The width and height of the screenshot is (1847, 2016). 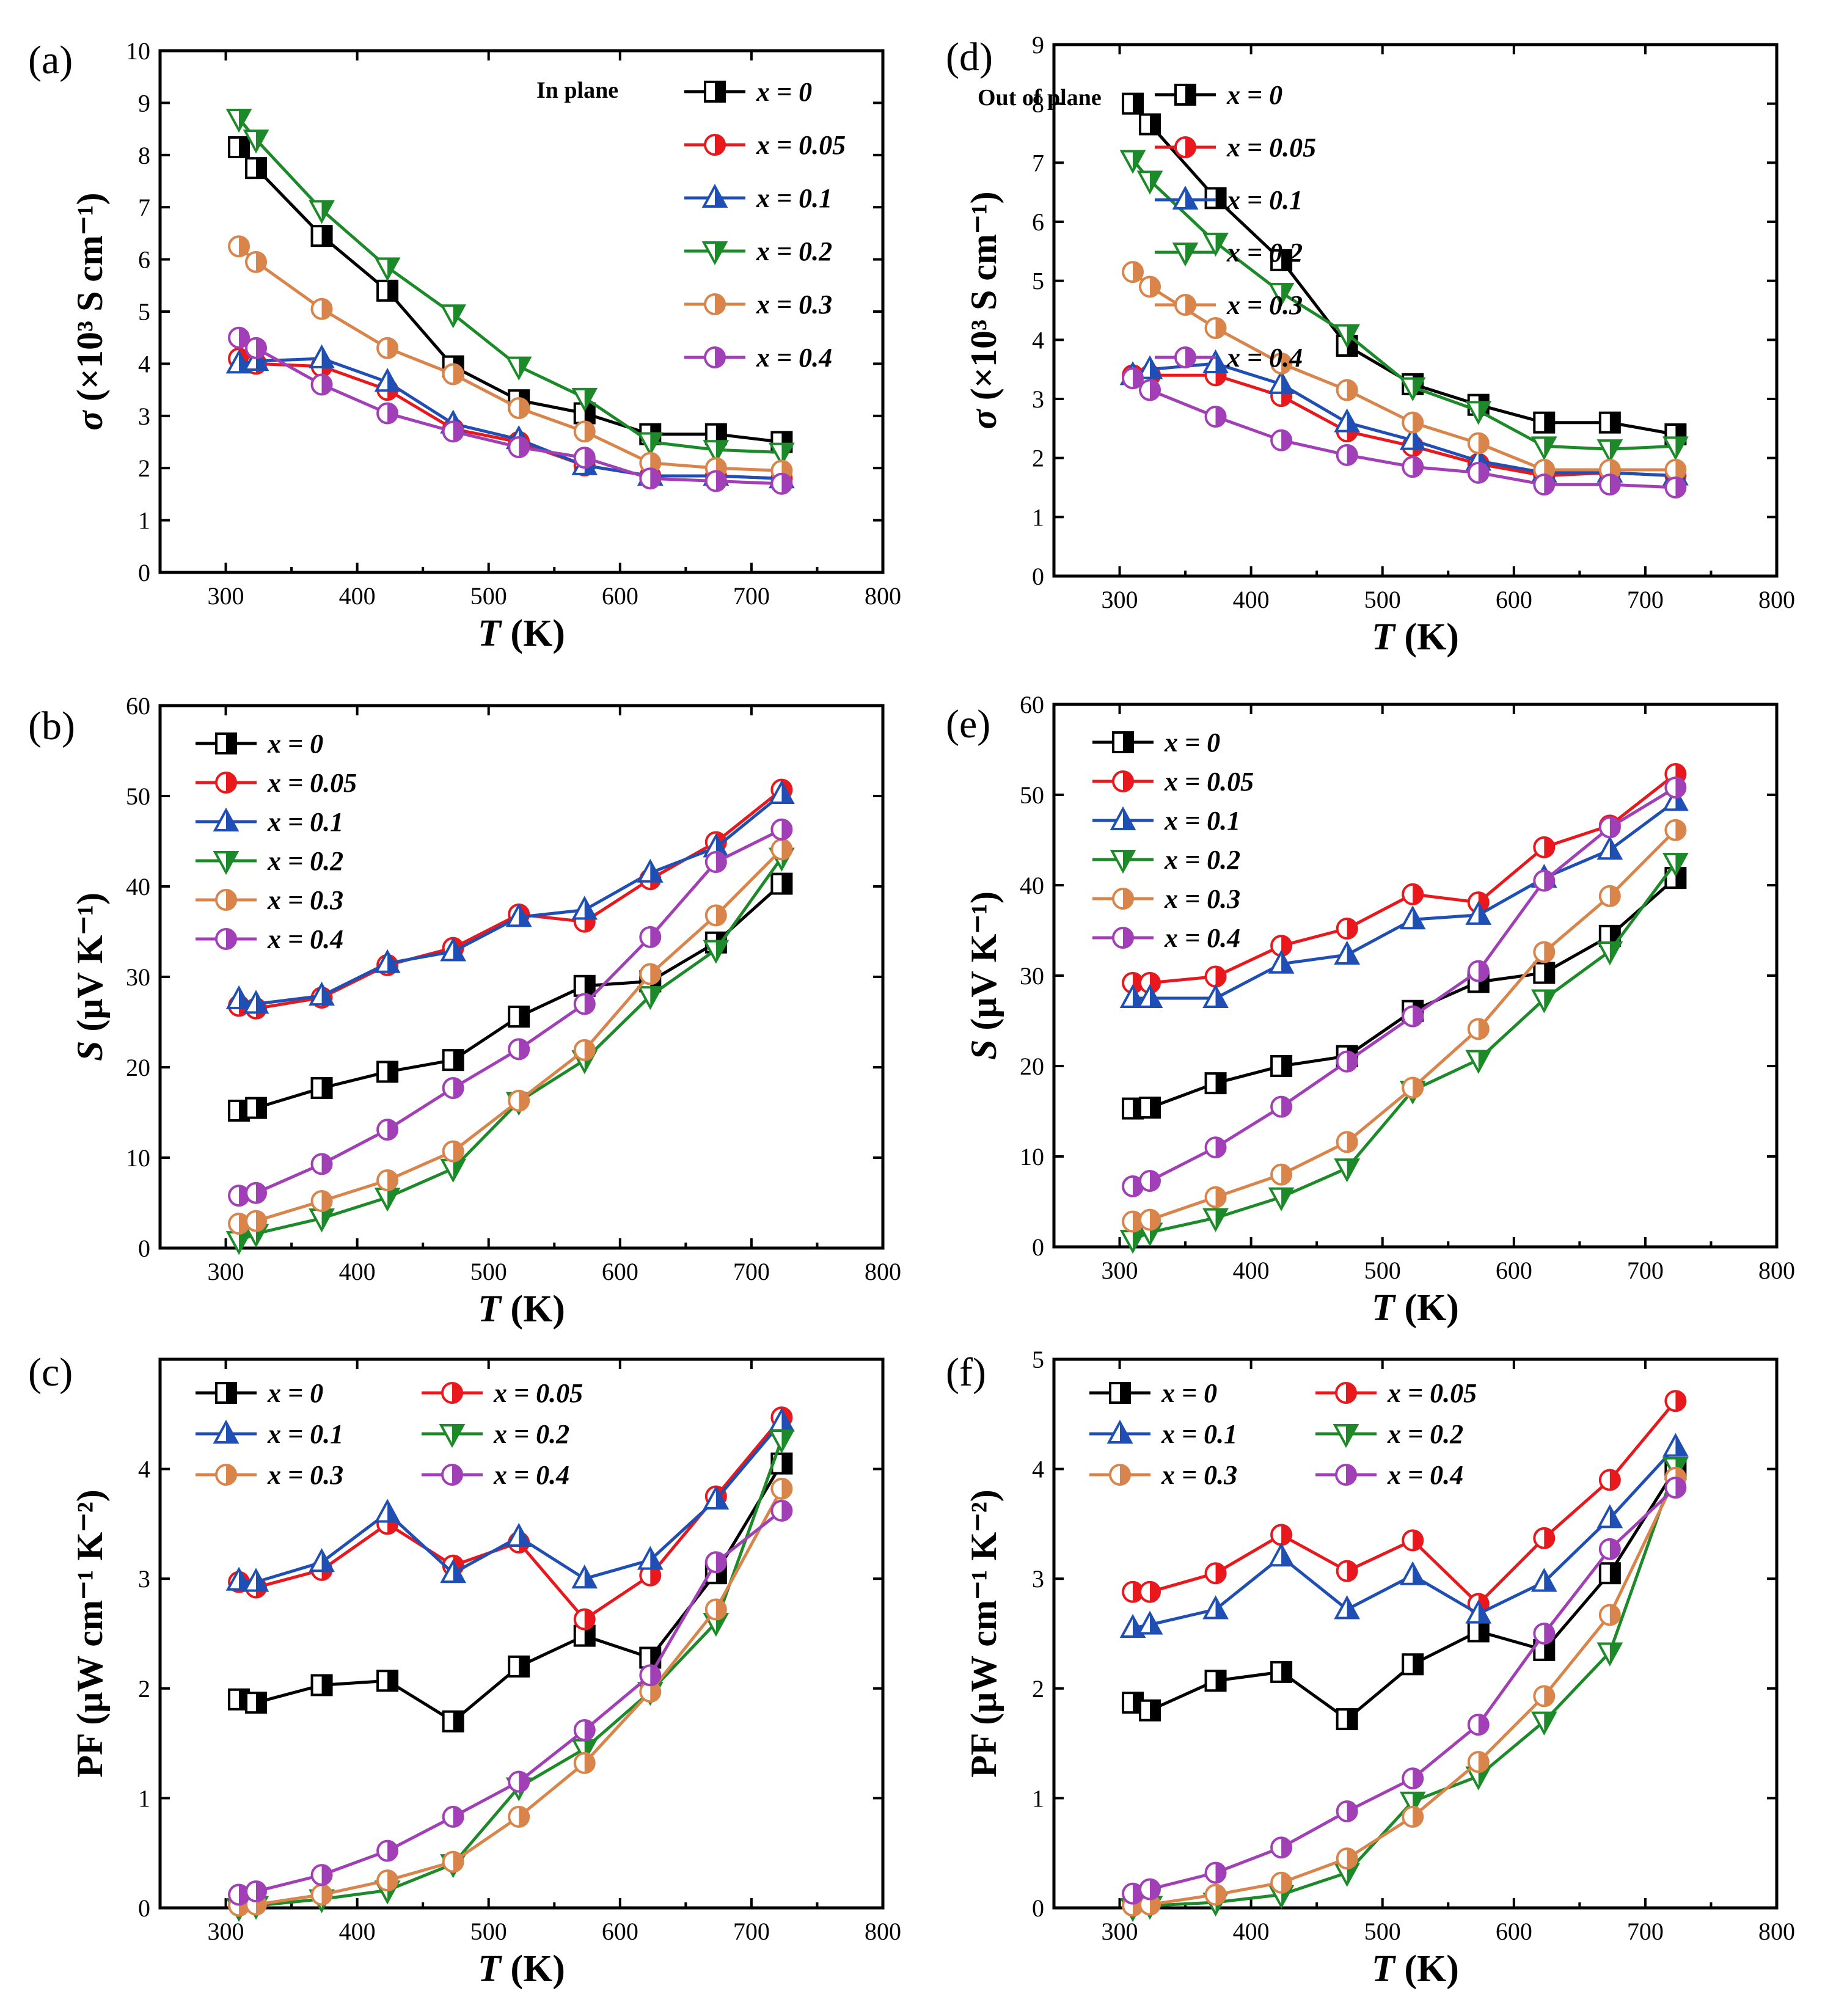 What do you see at coordinates (138, 1158) in the screenshot?
I see `y-tick-label: 10` at bounding box center [138, 1158].